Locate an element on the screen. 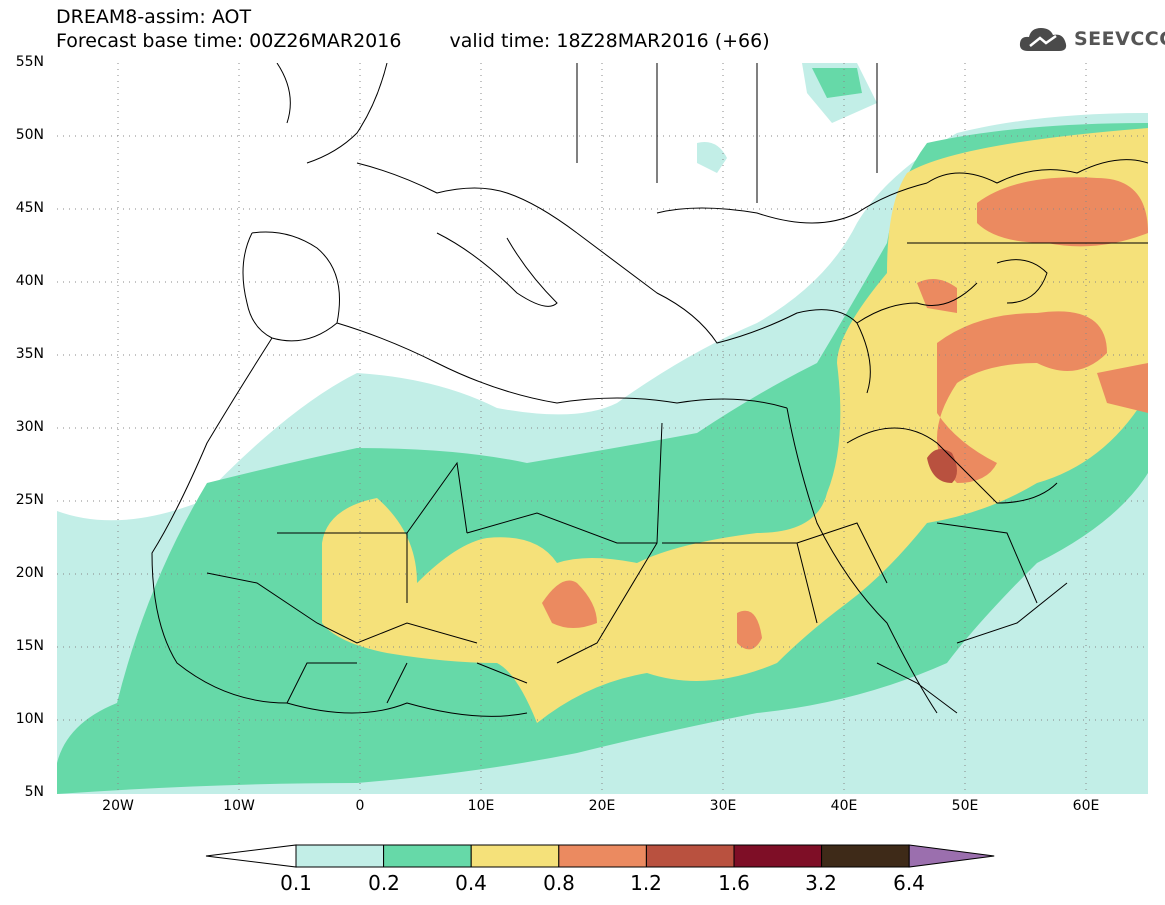 The width and height of the screenshot is (1165, 905). lat-label: 40N is located at coordinates (29, 281).